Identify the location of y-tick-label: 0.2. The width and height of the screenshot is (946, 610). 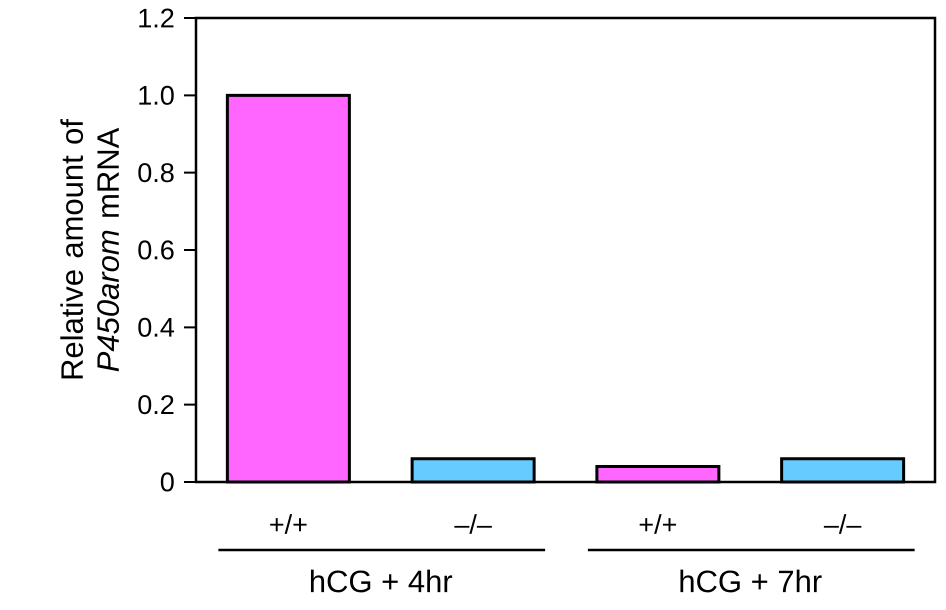
(156, 404).